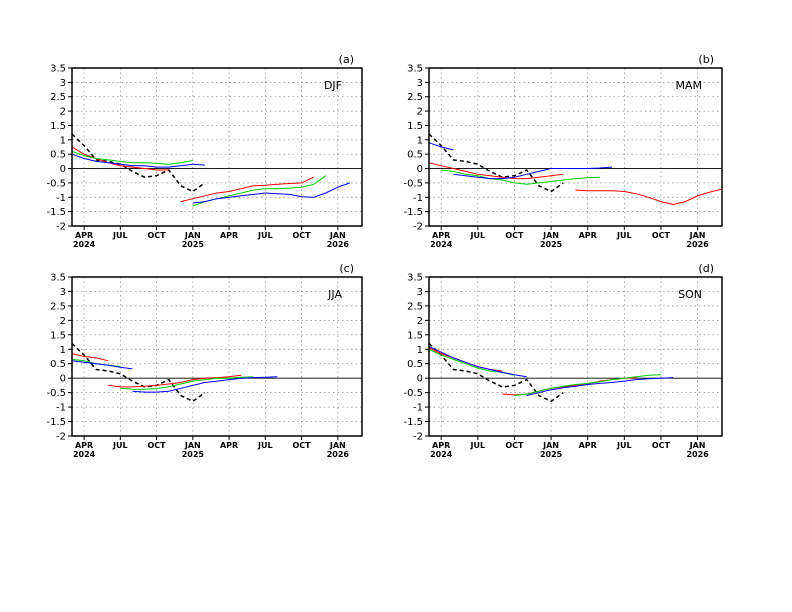 This screenshot has height=612, width=792. What do you see at coordinates (575, 147) in the screenshot?
I see `plot-frame` at bounding box center [575, 147].